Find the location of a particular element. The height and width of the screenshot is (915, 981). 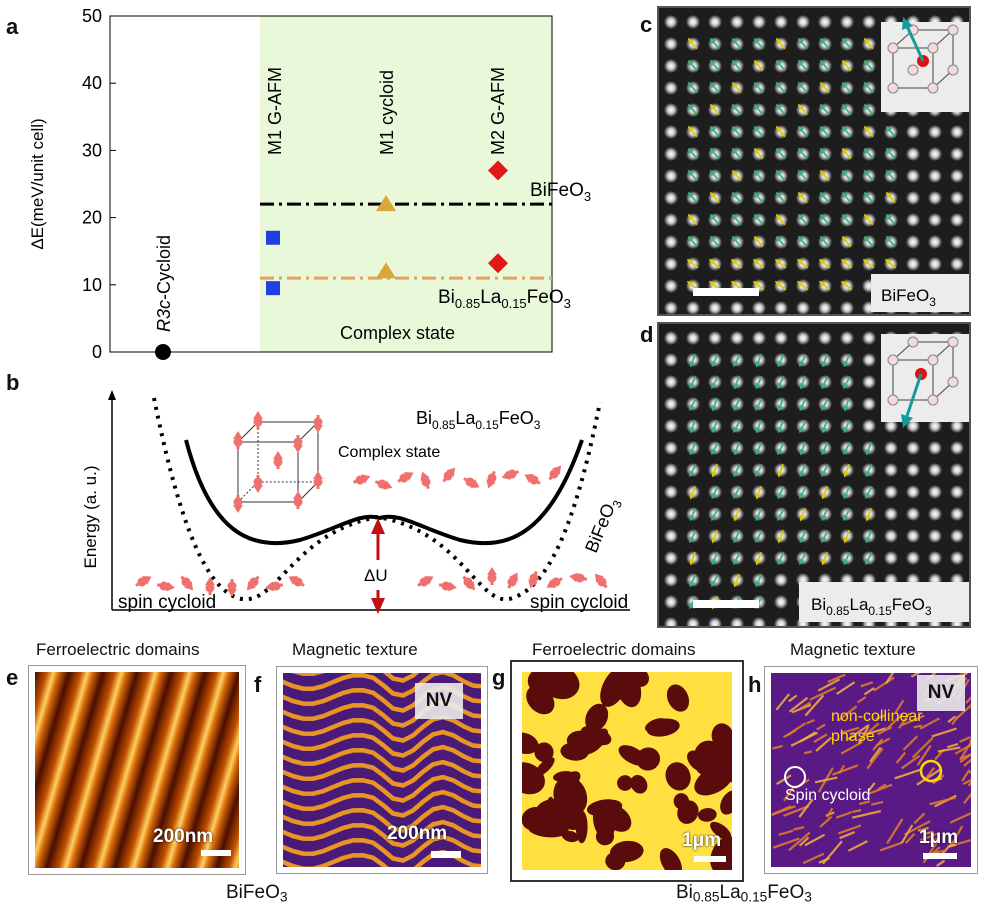

noncollinear-label: non-collinear phase is located at coordinates (877, 727).